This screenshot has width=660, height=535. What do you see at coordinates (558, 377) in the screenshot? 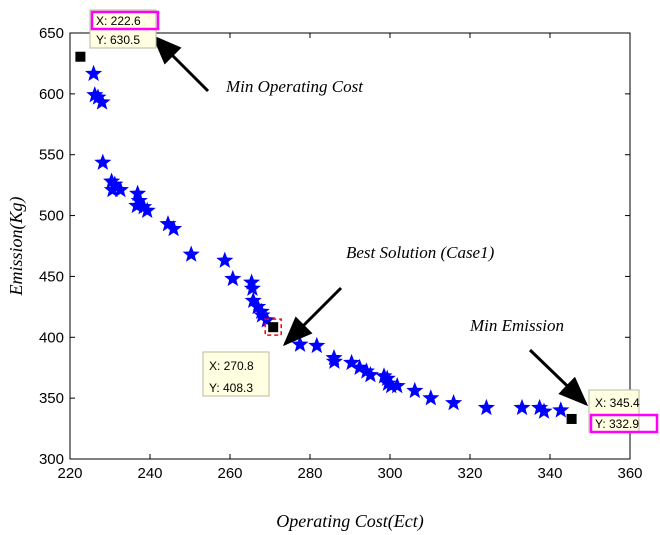
I see `annotation-arrow-min-emission` at bounding box center [558, 377].